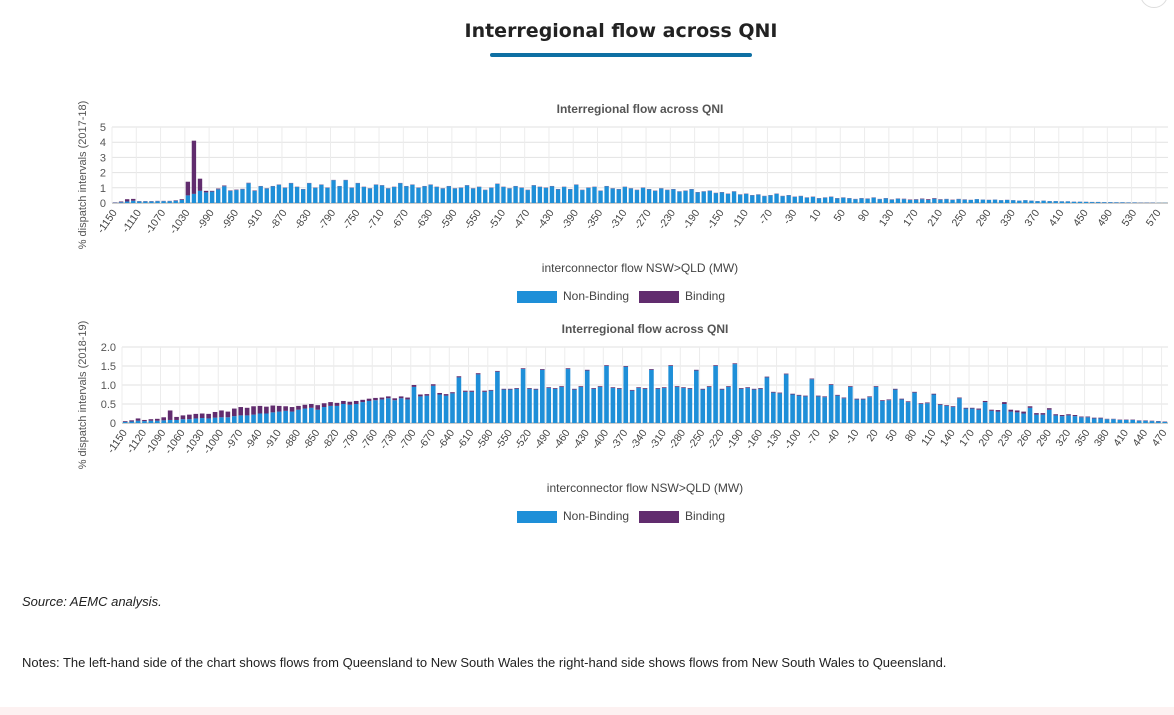  I want to click on x-tick-label: -750, so click(352, 219).